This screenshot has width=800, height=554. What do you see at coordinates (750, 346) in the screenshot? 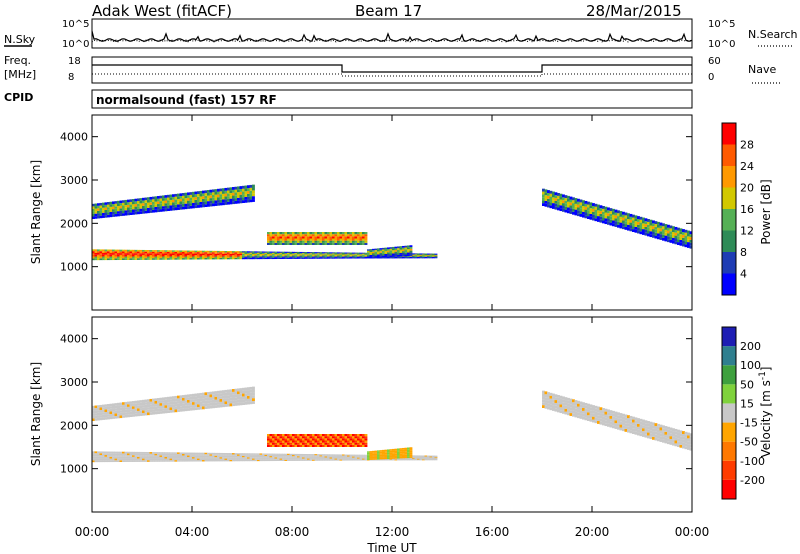
I see `colorbar-tick-label: 200` at bounding box center [750, 346].